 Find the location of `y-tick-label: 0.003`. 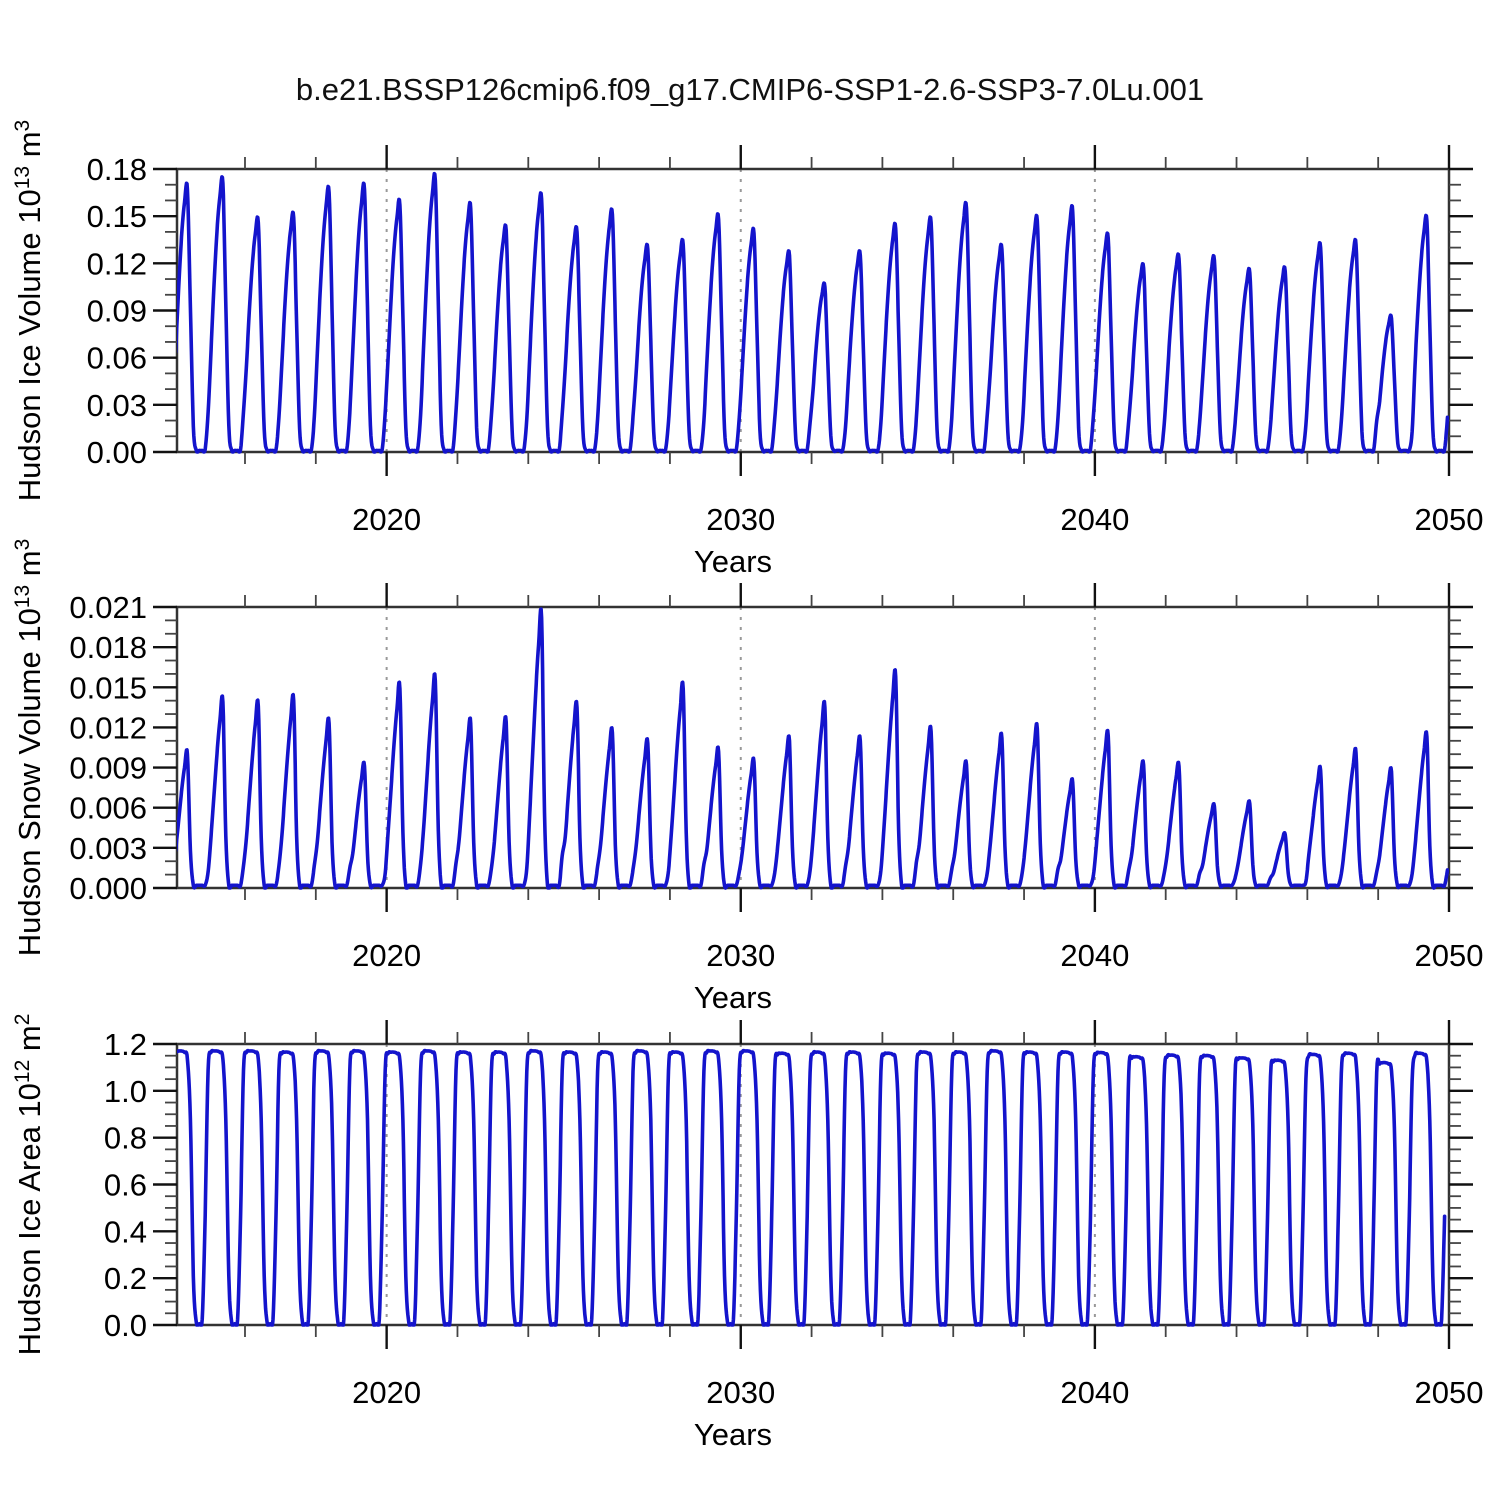

y-tick-label: 0.003 is located at coordinates (108, 848).